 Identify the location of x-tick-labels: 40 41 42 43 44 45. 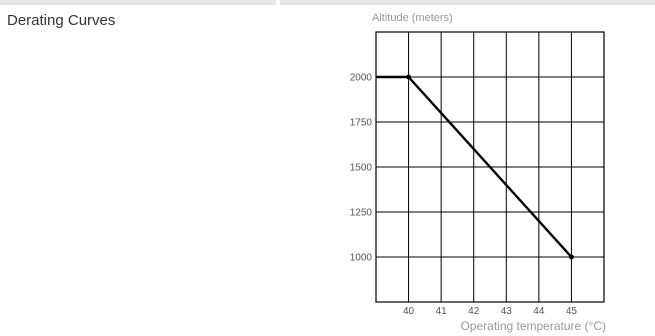
(490, 311).